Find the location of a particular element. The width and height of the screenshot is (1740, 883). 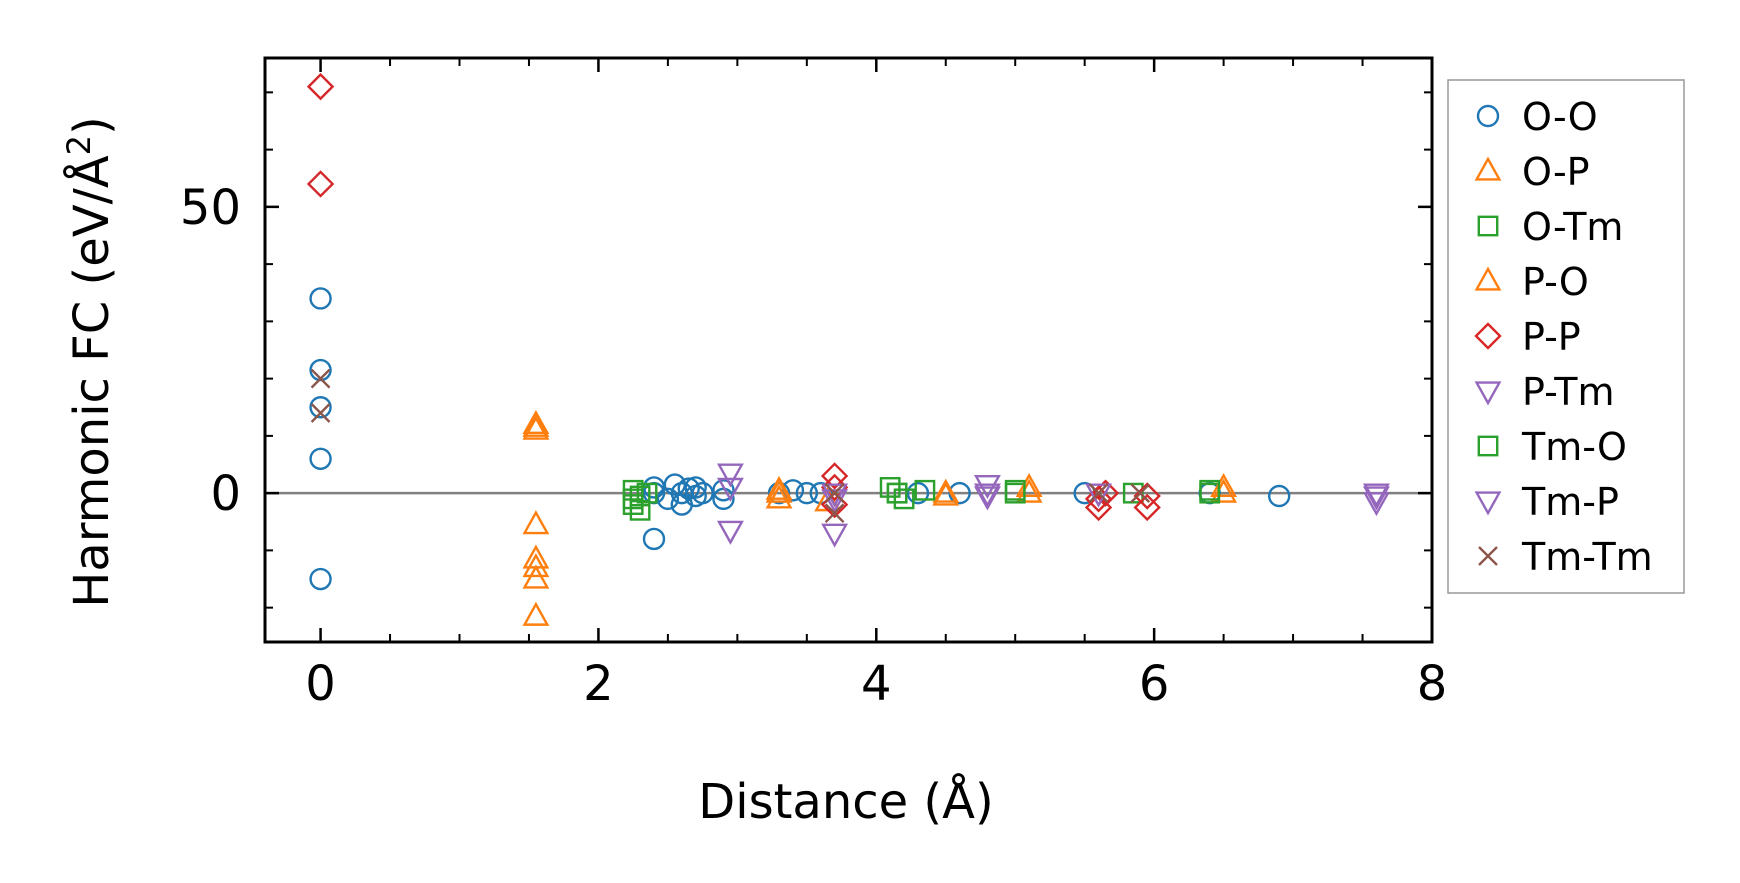

legend-label: P-P is located at coordinates (1551, 337).